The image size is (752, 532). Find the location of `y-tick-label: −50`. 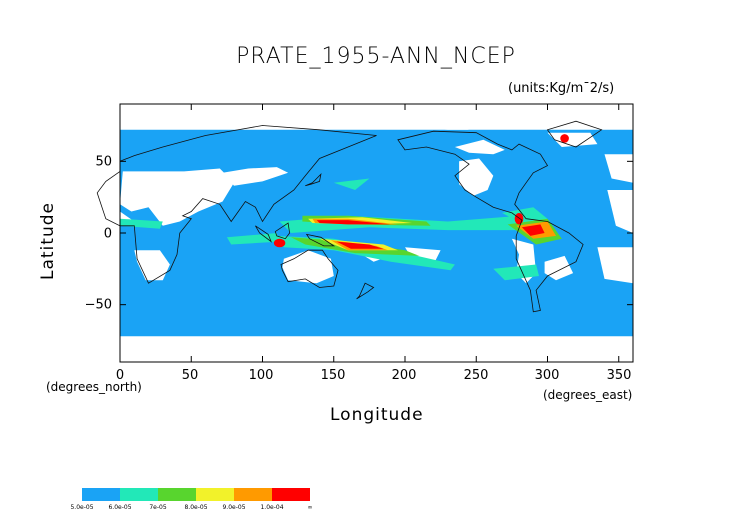

y-tick-label: −50 is located at coordinates (98, 305).